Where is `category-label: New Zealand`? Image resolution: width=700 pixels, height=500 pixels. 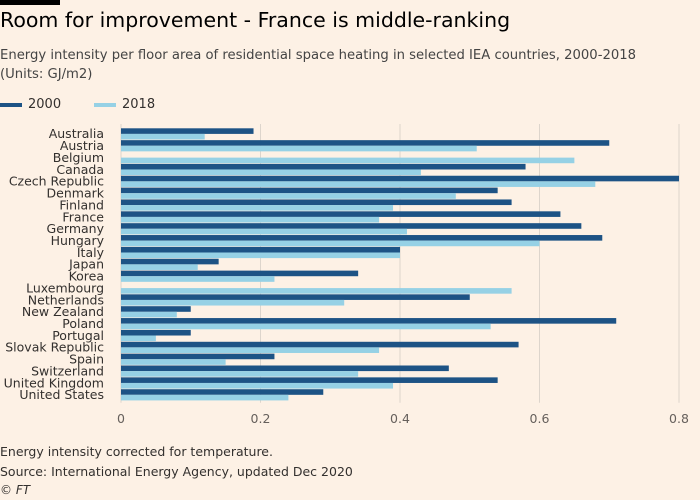
category-label: New Zealand is located at coordinates (63, 311).